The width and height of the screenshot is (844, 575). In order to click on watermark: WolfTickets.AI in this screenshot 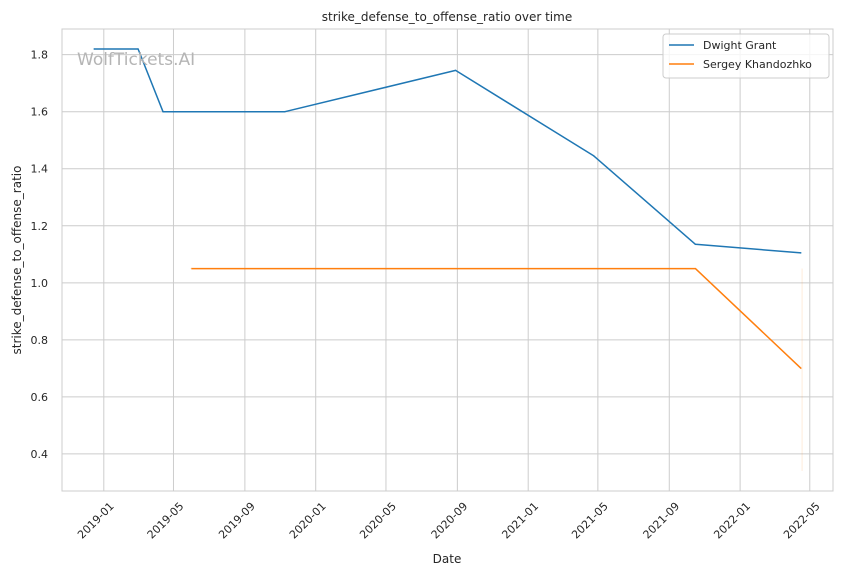, I will do `click(136, 60)`.